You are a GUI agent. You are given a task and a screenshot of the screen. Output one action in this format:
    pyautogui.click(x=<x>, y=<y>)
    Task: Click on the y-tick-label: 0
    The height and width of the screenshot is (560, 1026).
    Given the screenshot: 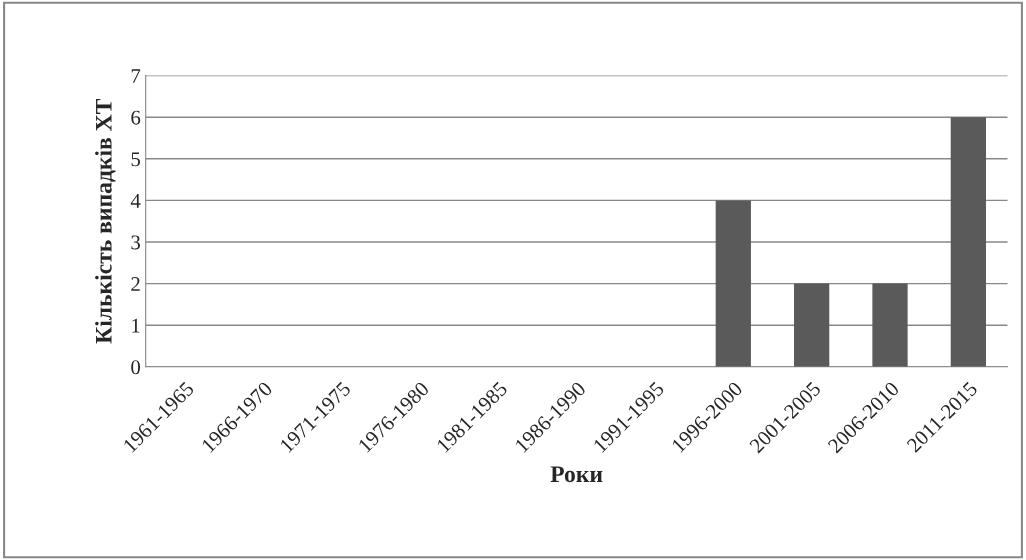 What is the action you would take?
    pyautogui.click(x=136, y=367)
    